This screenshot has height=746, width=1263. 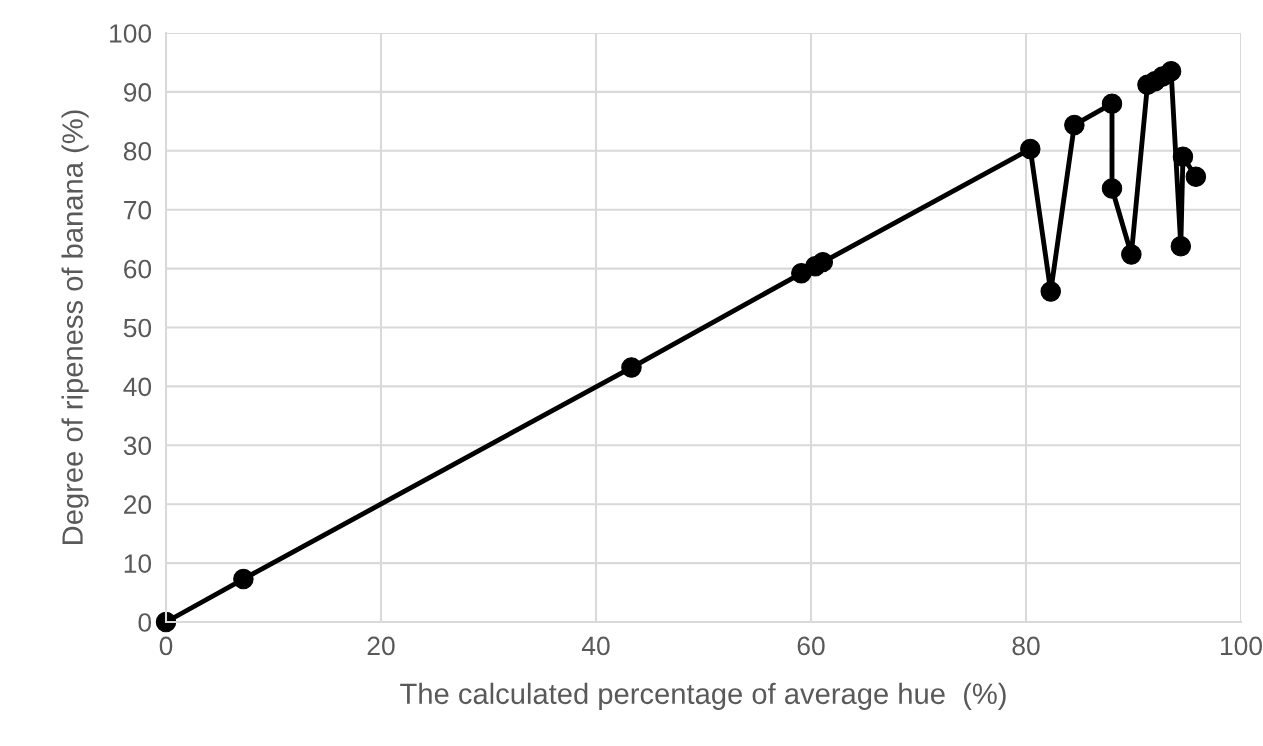 I want to click on y-tick-label: 70, so click(x=138, y=210).